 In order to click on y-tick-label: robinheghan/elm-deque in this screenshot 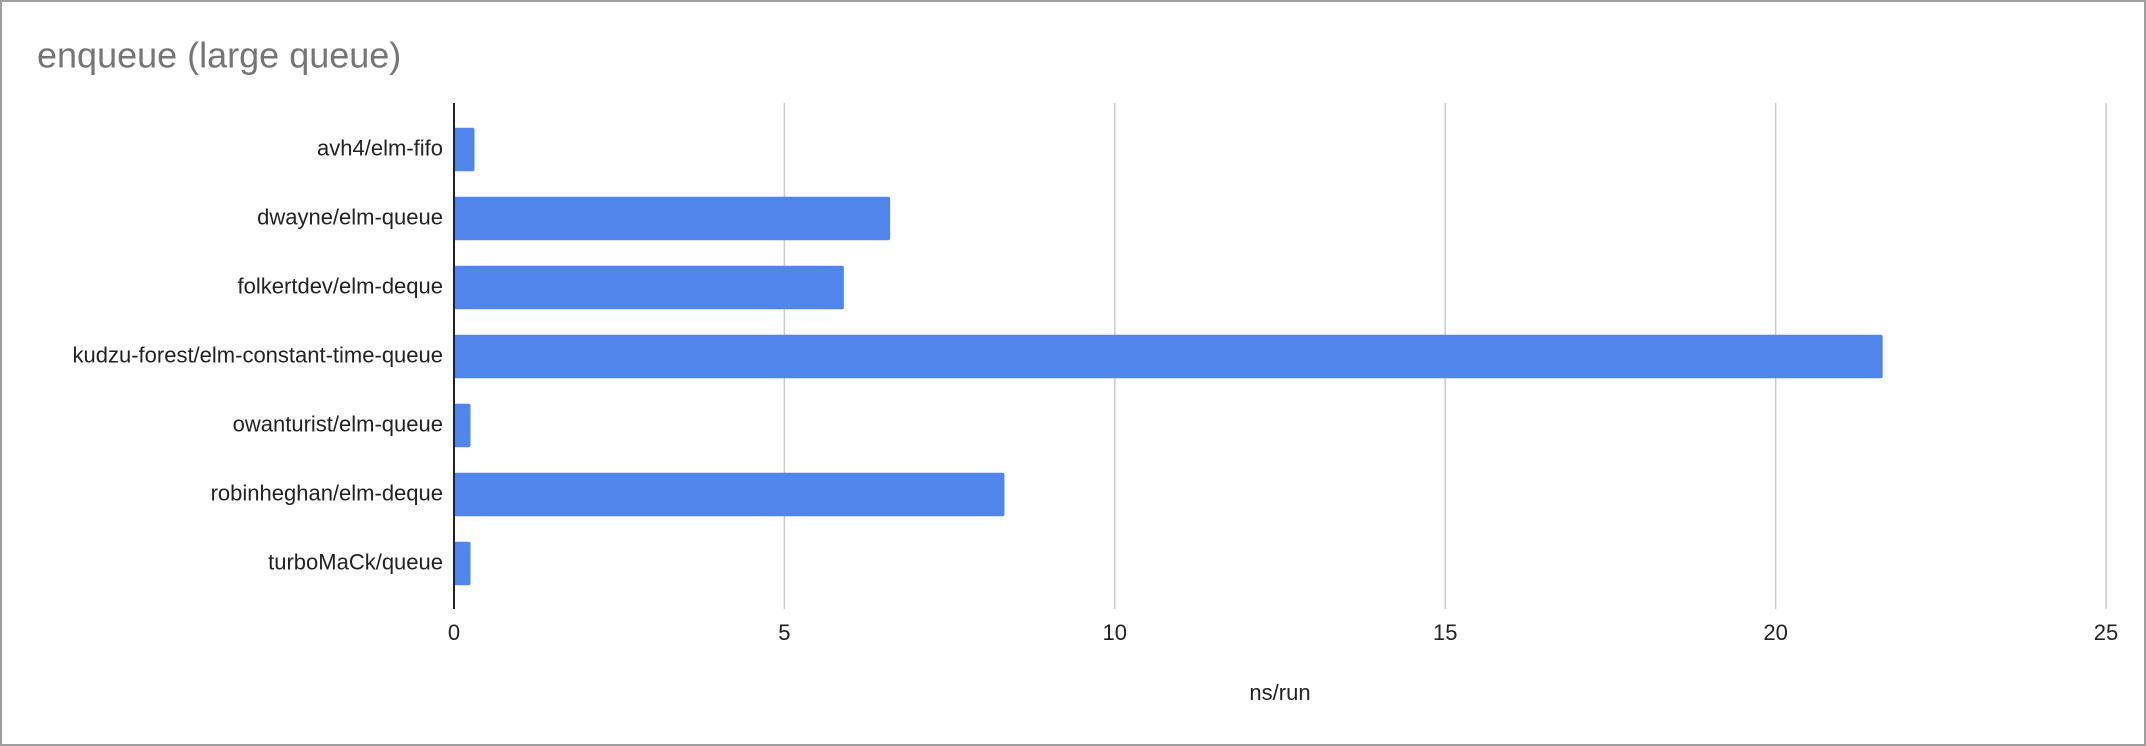, I will do `click(327, 492)`.